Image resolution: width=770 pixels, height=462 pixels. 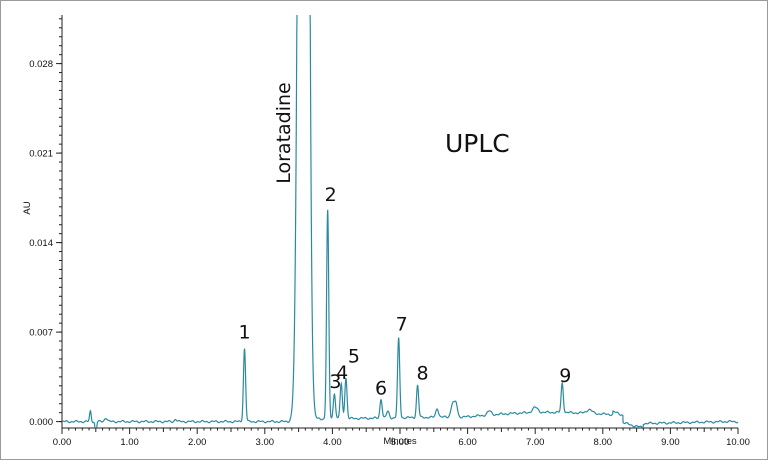 What do you see at coordinates (381, 388) in the screenshot?
I see `peak-label-6: 6` at bounding box center [381, 388].